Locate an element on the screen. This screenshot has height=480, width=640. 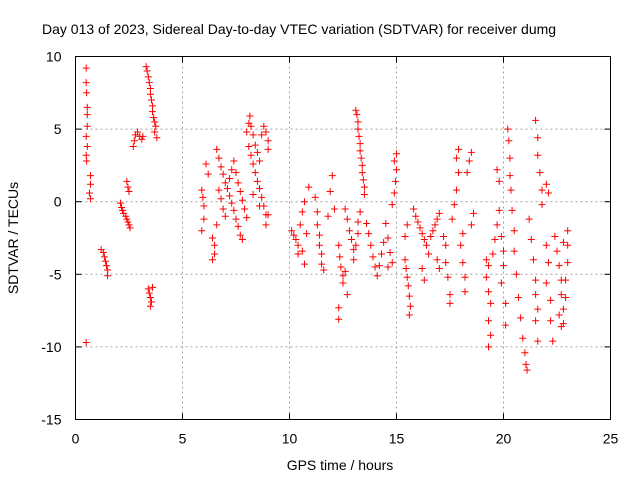
y-tick-labels: -15 -10 -5 0 5 10 is located at coordinates (51, 238).